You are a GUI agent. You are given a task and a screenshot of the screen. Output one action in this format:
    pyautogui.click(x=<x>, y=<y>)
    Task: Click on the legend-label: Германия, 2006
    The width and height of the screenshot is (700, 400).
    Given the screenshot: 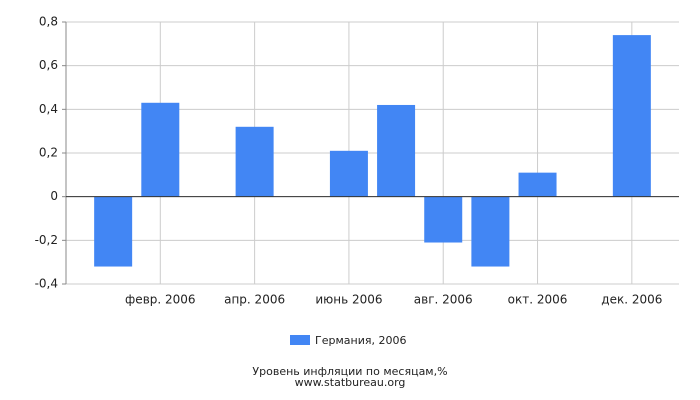 What is the action you would take?
    pyautogui.click(x=360, y=340)
    